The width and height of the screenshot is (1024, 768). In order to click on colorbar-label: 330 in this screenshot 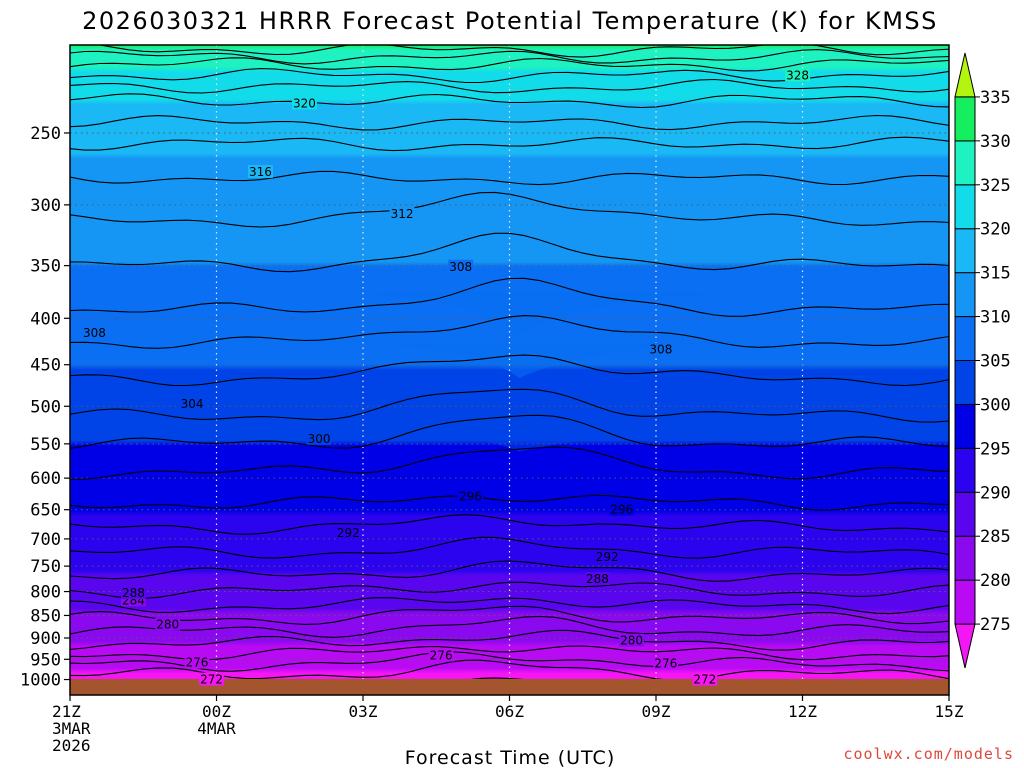, I will do `click(995, 142)`.